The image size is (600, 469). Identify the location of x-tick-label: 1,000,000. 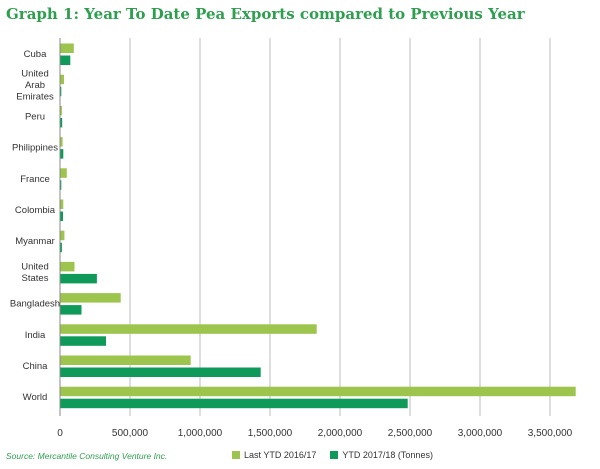
(200, 433).